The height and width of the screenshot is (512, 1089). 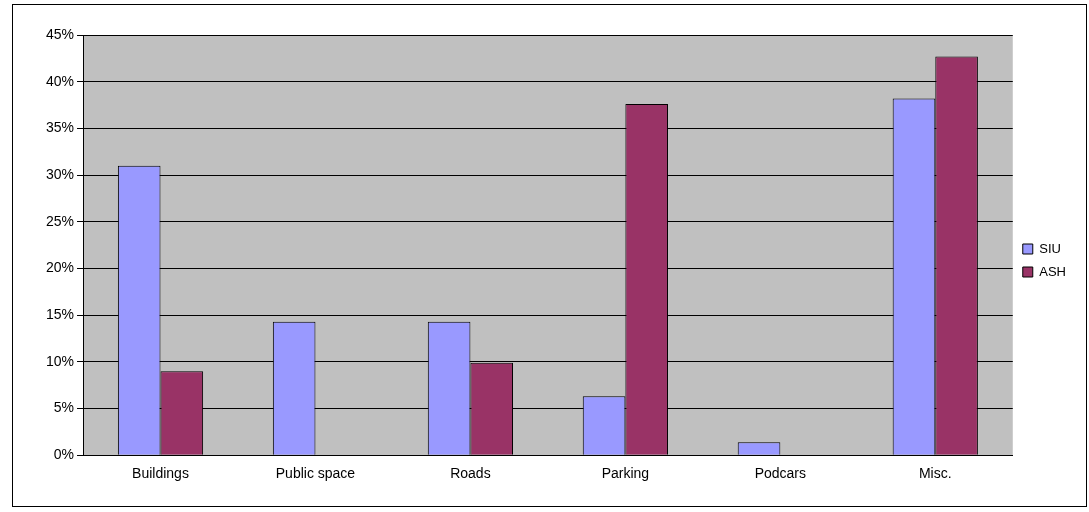 What do you see at coordinates (60, 360) in the screenshot?
I see `y-tick-label: 10%` at bounding box center [60, 360].